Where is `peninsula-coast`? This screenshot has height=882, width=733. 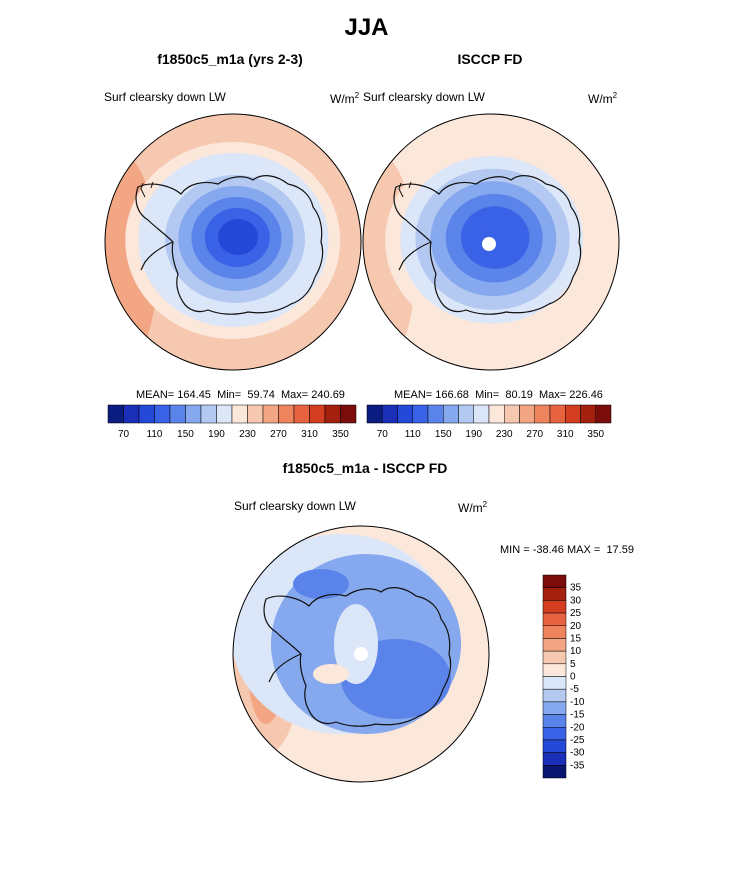 peninsula-coast is located at coordinates (147, 189).